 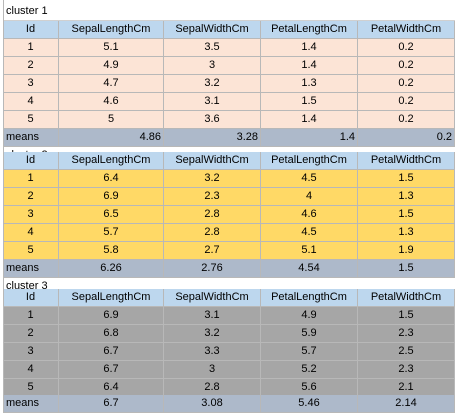 I want to click on cell-petal-length: 1.5, so click(x=309, y=102).